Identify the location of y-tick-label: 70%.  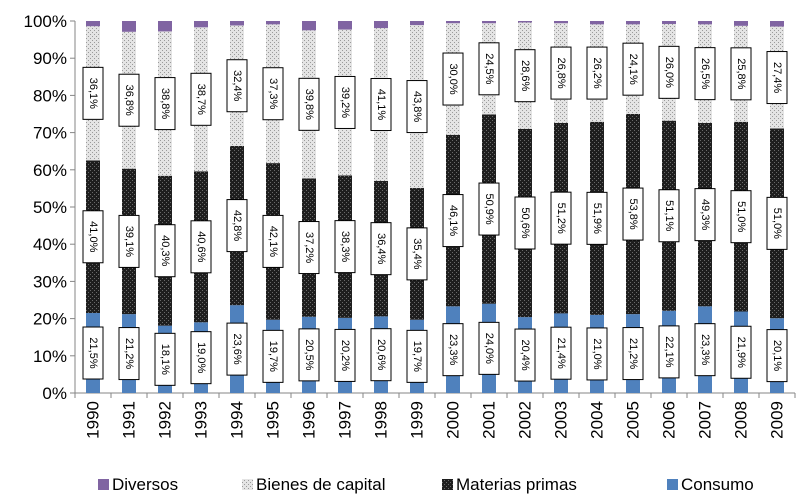
(50, 133).